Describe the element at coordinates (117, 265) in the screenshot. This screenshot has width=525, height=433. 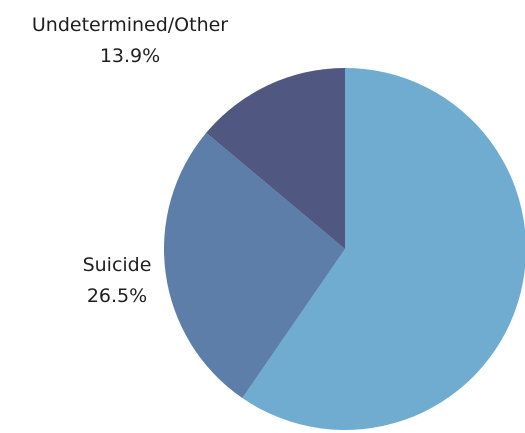
I see `slice-label-suicide: Suicide` at that location.